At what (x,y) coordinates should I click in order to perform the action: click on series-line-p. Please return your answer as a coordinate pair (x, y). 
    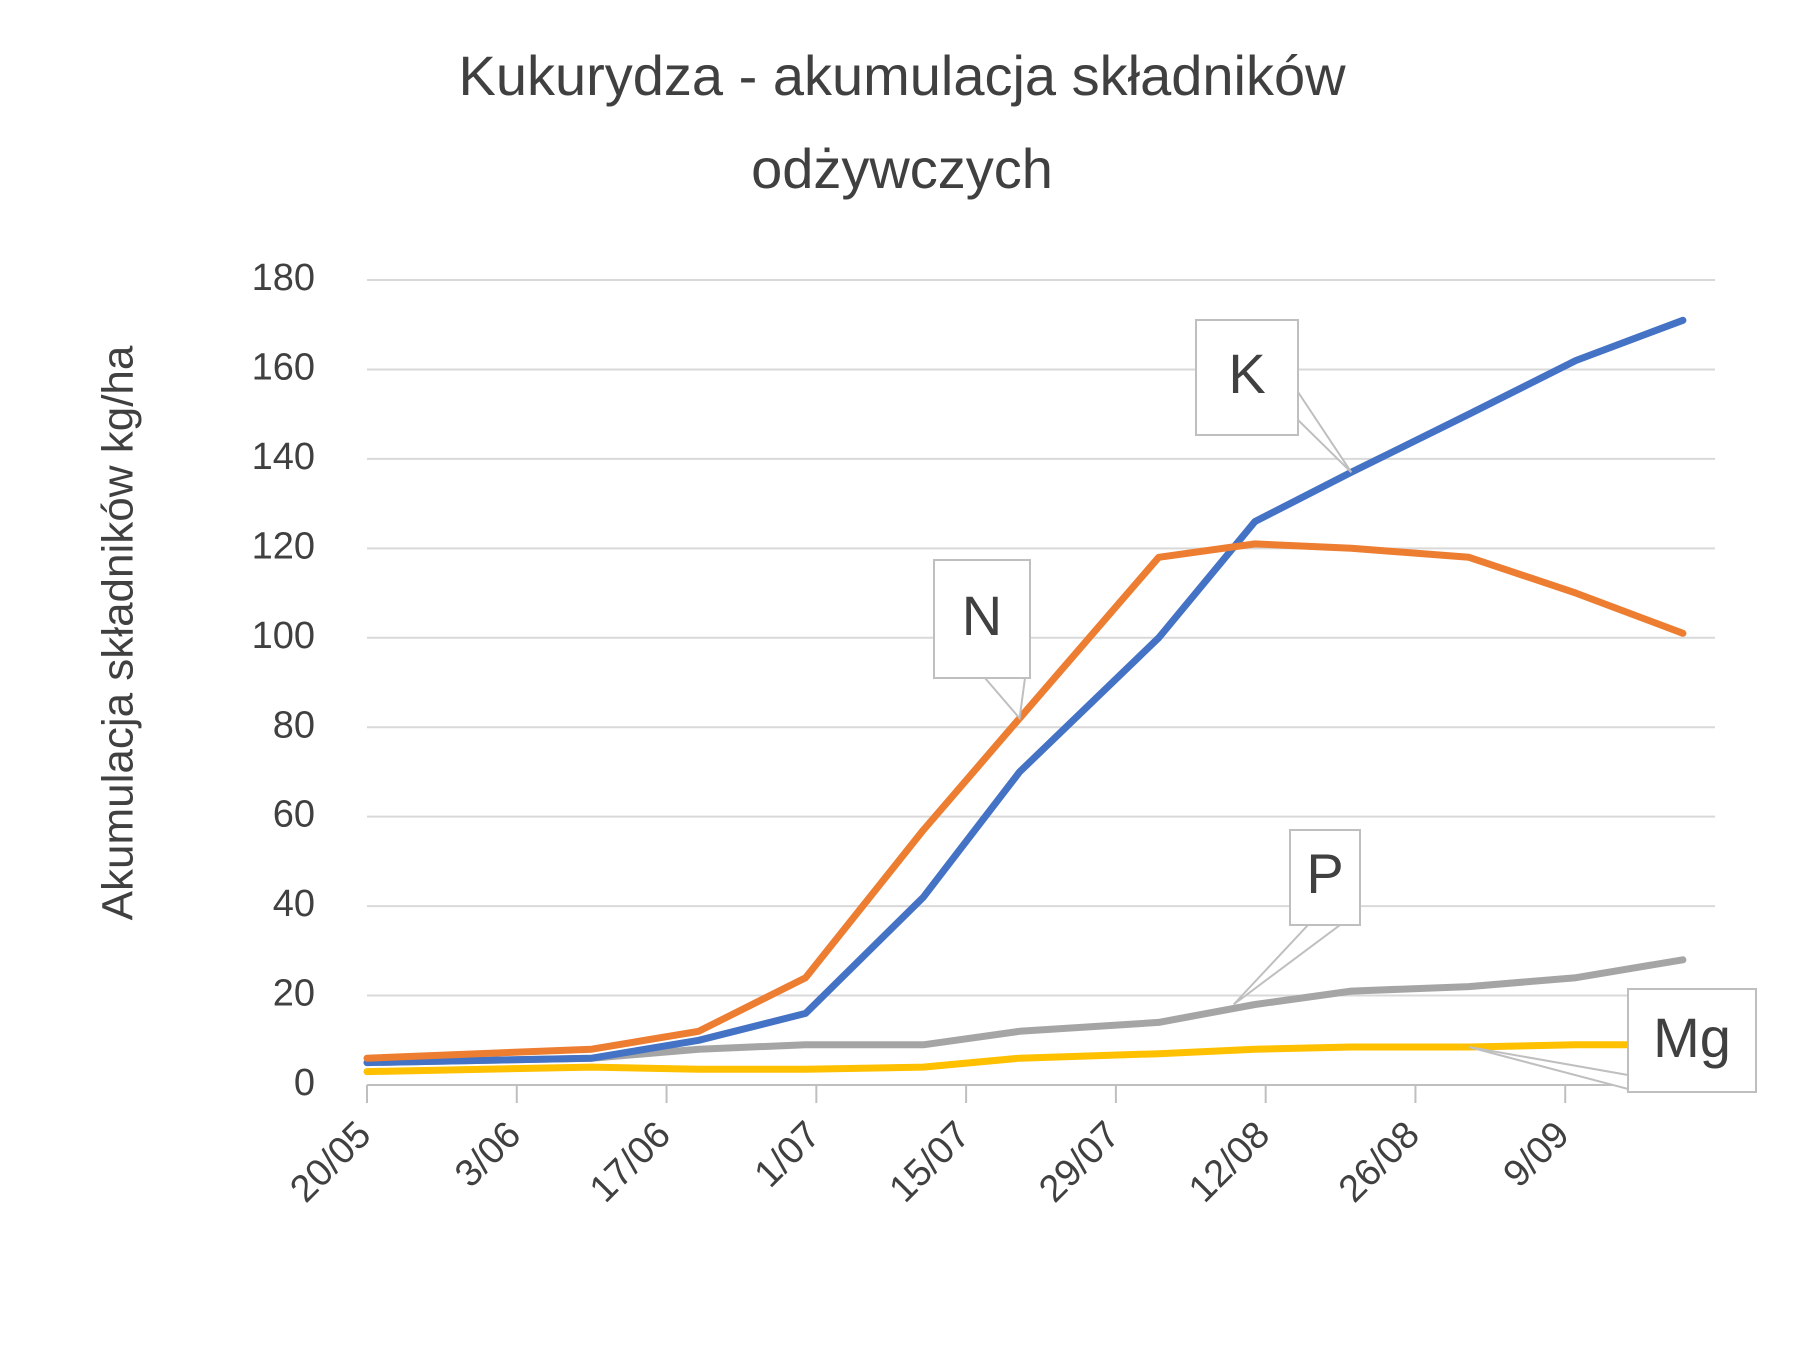
    Looking at the image, I should click on (1025, 1011).